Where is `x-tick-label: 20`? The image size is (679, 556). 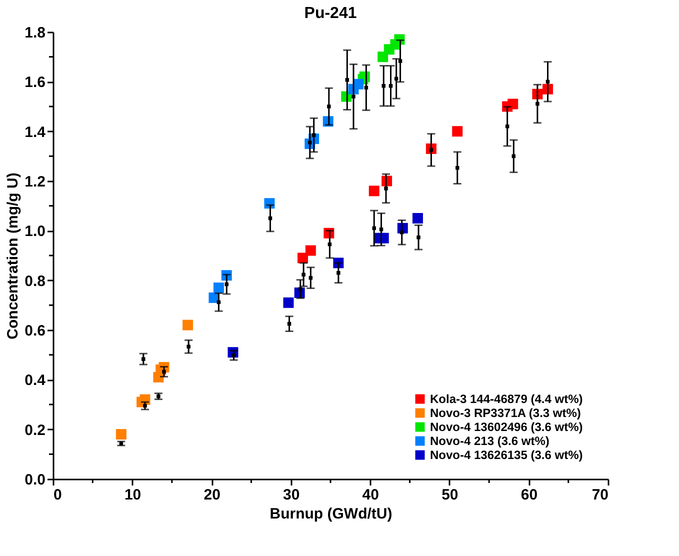
x-tick-label: 20 is located at coordinates (212, 495).